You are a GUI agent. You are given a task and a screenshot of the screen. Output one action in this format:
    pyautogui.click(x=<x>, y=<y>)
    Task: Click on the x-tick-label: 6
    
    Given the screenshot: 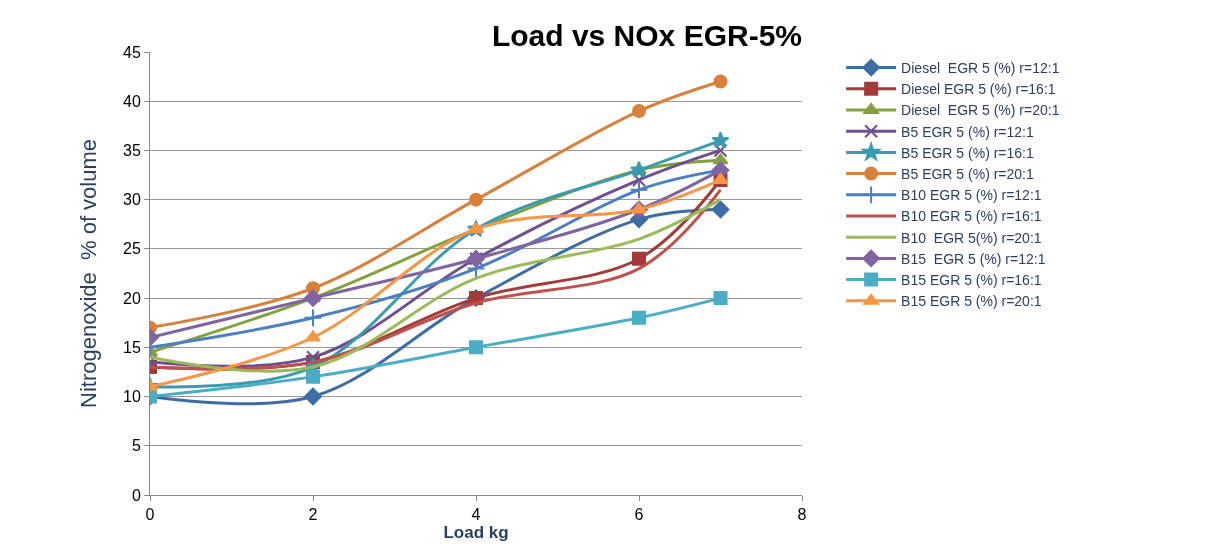 What is the action you would take?
    pyautogui.click(x=639, y=515)
    